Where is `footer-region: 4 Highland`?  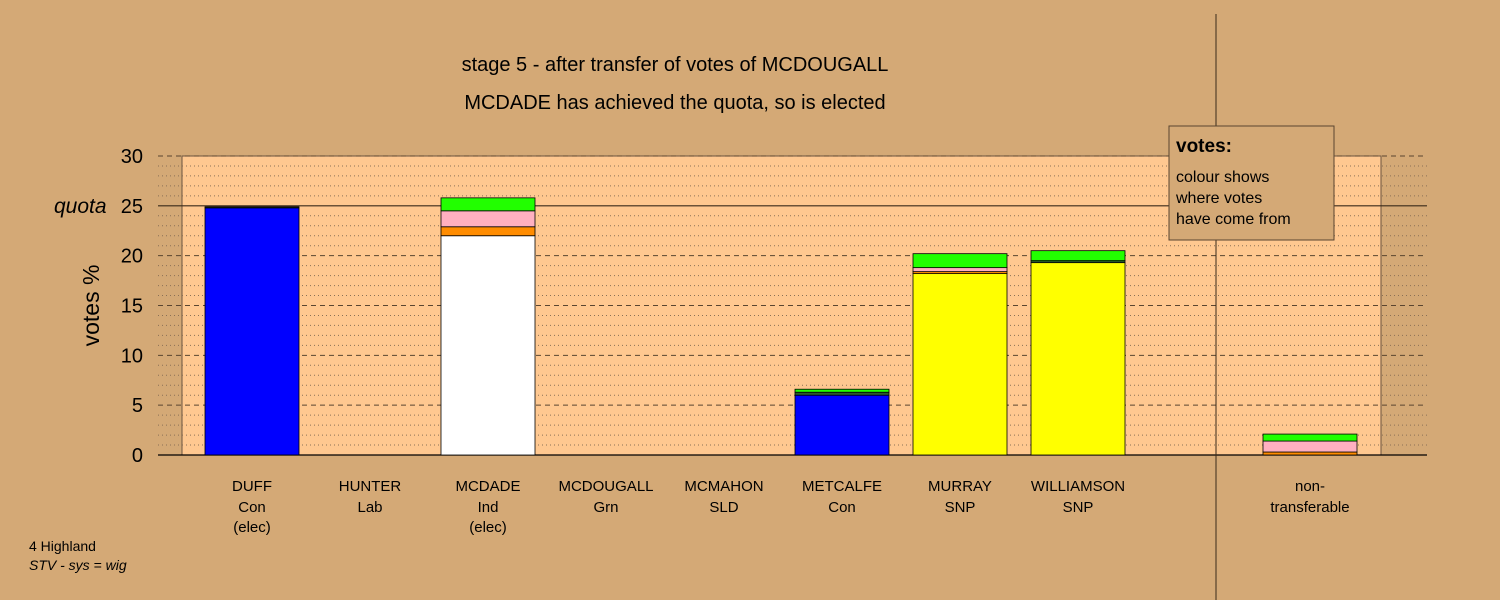 footer-region: 4 Highland is located at coordinates (62, 546).